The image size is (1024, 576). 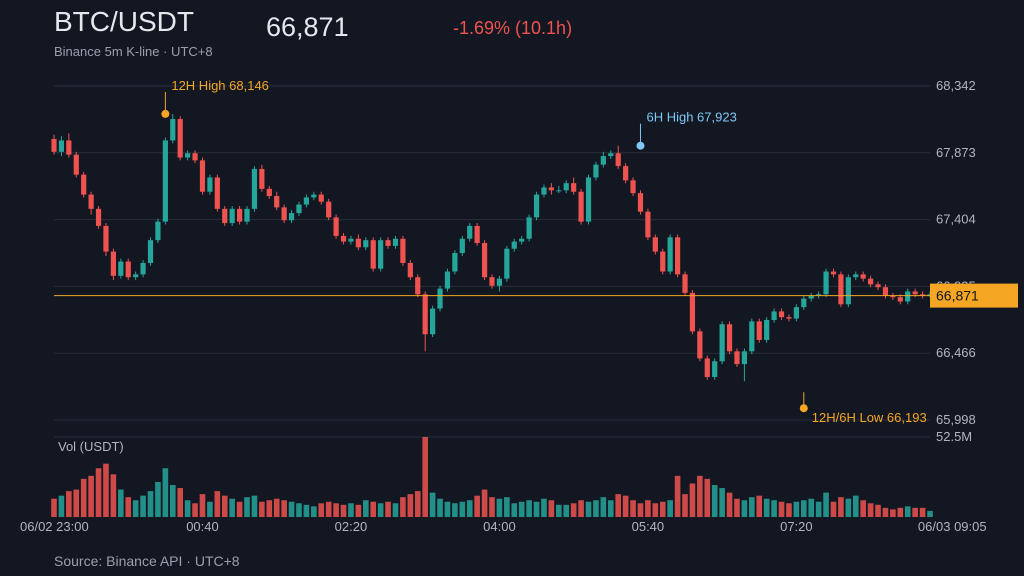 What do you see at coordinates (956, 219) in the screenshot?
I see `y-tick-label: 67,404` at bounding box center [956, 219].